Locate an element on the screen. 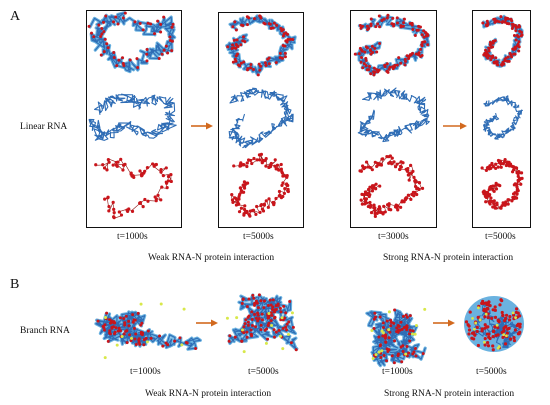  a-weak1-protein-link is located at coordinates (133, 188).